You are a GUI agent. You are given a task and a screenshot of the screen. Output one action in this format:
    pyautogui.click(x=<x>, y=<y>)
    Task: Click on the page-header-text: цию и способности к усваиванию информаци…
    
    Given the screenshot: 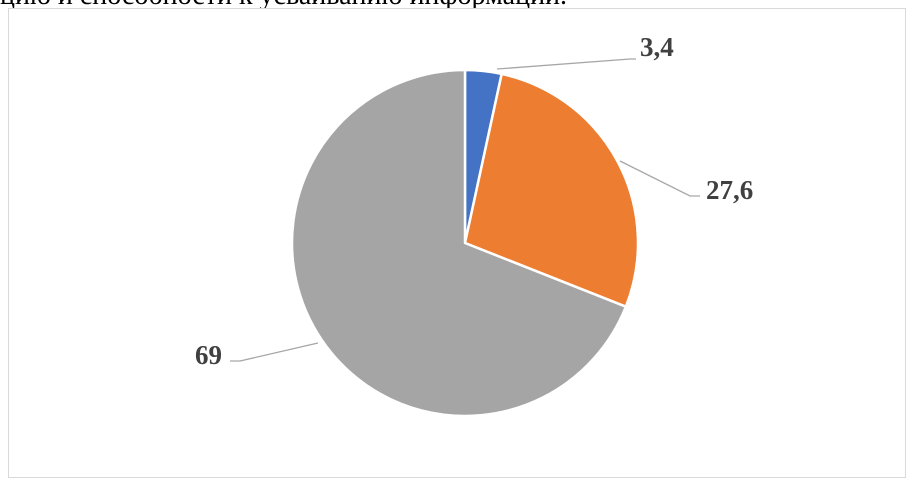 What is the action you would take?
    pyautogui.click(x=283, y=7)
    